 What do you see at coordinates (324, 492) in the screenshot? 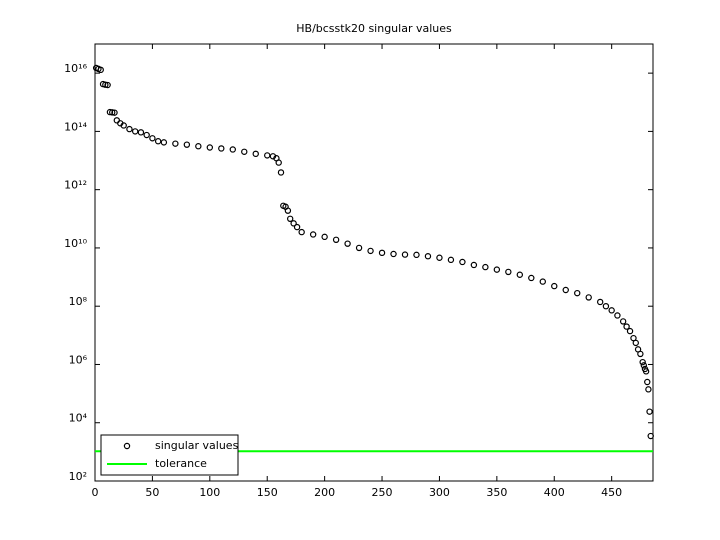
I see `x-tick-label: 200` at bounding box center [324, 492].